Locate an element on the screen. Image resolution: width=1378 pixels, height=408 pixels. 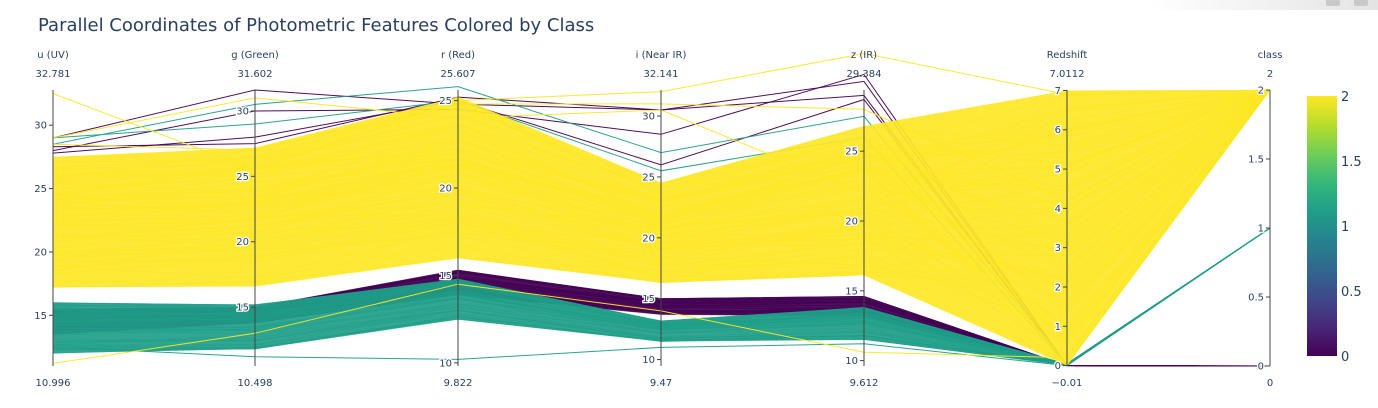
colorbar-tick-label: 0.5 is located at coordinates (1351, 292).